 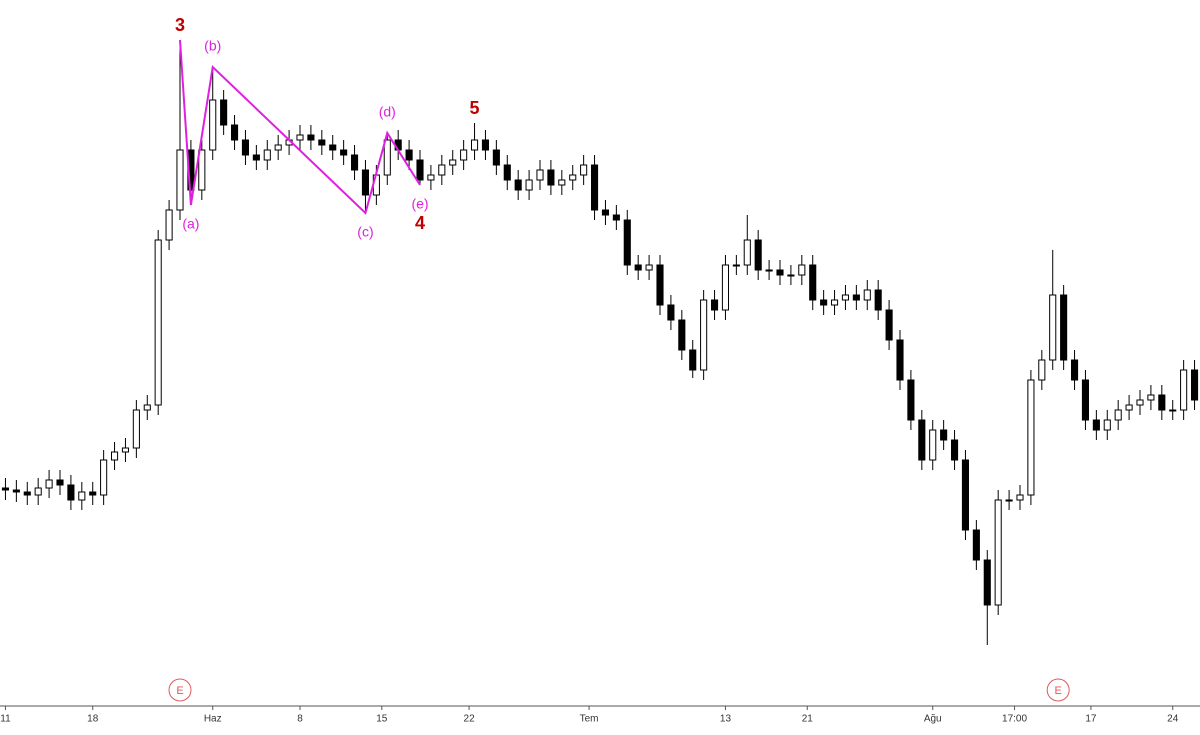 What do you see at coordinates (726, 719) in the screenshot?
I see `x-tick-label: 13` at bounding box center [726, 719].